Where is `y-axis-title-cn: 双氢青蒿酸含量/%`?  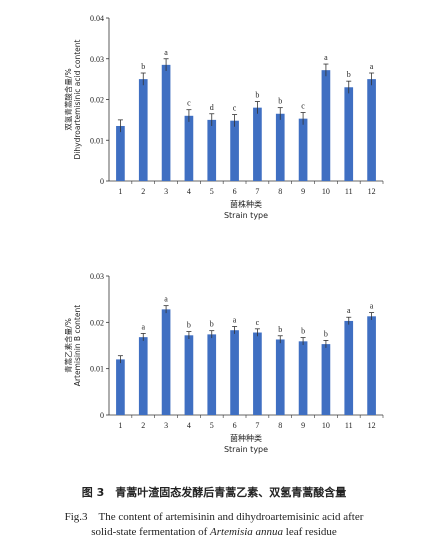 y-axis-title-cn: 双氢青蒿酸含量/% is located at coordinates (68, 99).